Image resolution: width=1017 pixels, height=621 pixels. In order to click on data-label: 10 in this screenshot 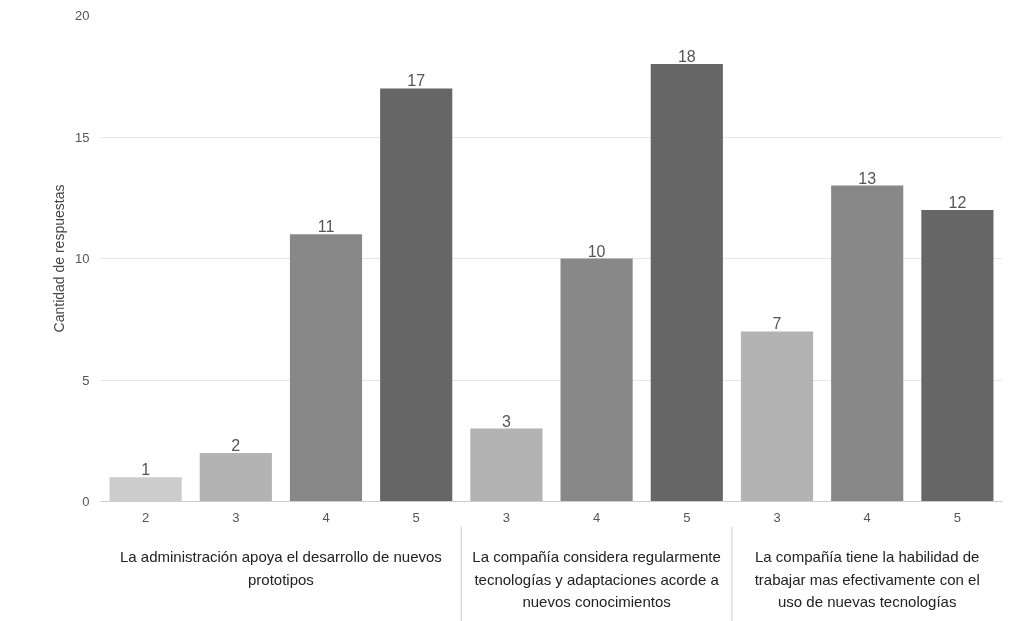, I will do `click(596, 251)`.